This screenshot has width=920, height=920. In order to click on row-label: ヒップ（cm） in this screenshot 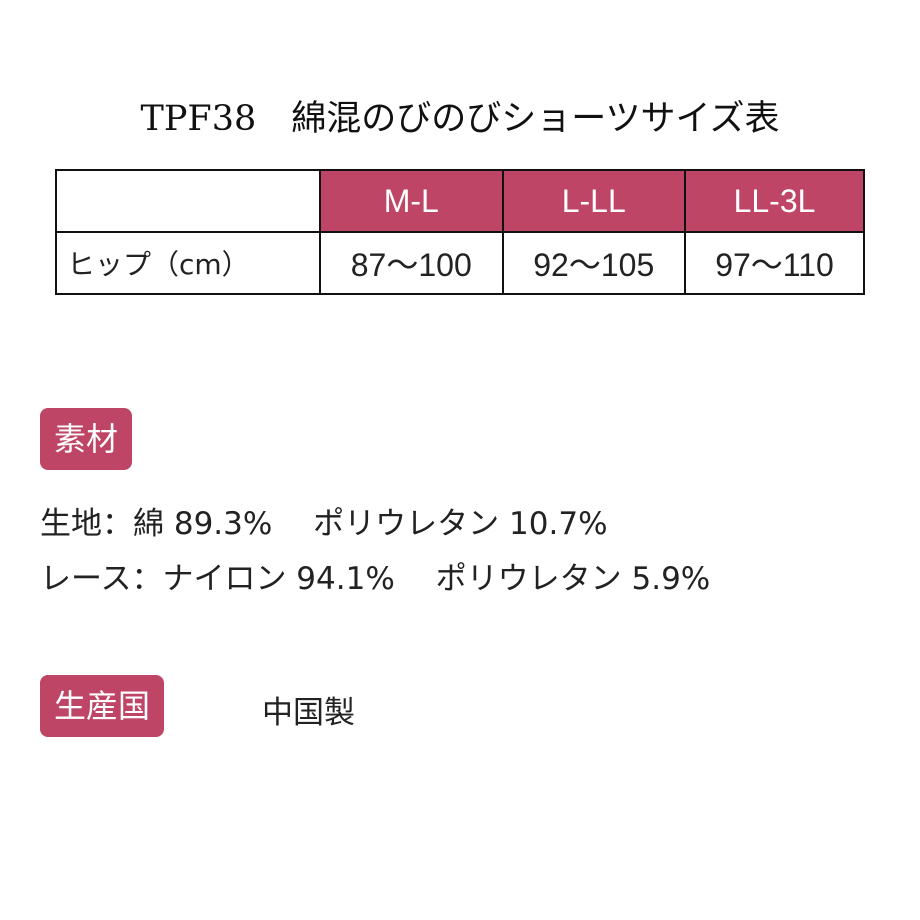, I will do `click(188, 263)`.